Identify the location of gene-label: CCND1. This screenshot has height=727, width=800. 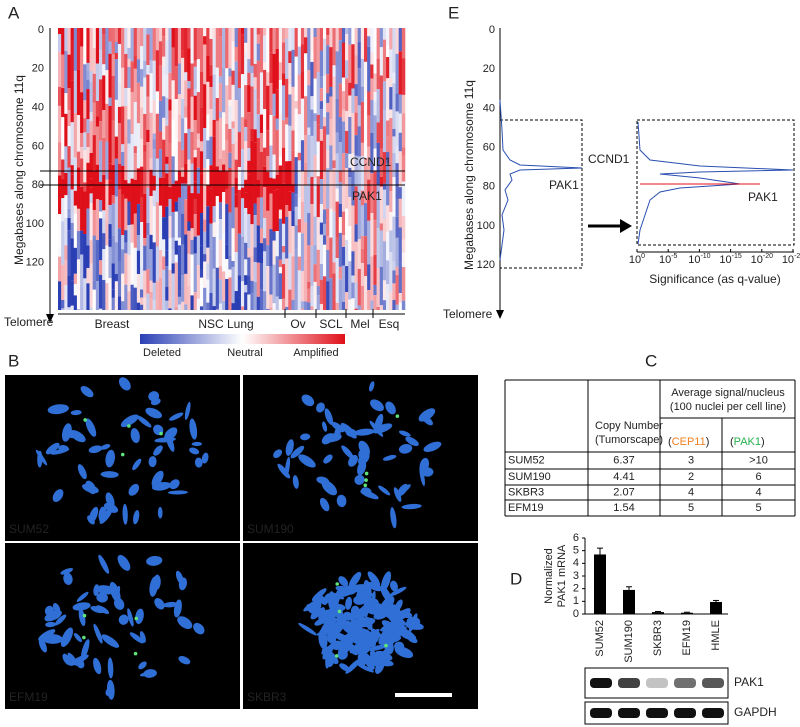
(371, 162).